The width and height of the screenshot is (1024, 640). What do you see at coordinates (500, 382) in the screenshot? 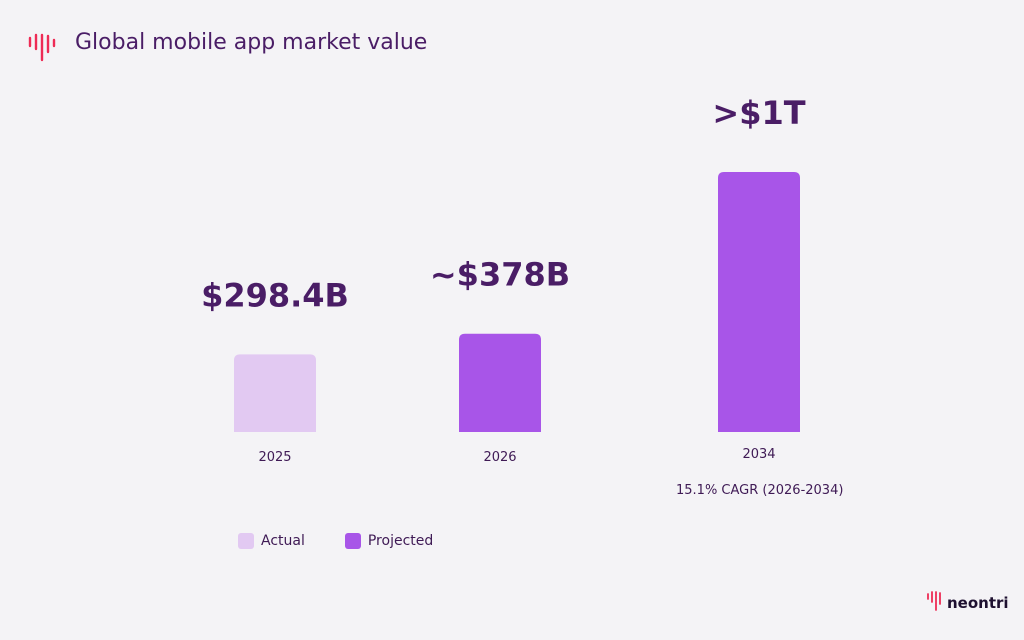
I see `bar-2026` at bounding box center [500, 382].